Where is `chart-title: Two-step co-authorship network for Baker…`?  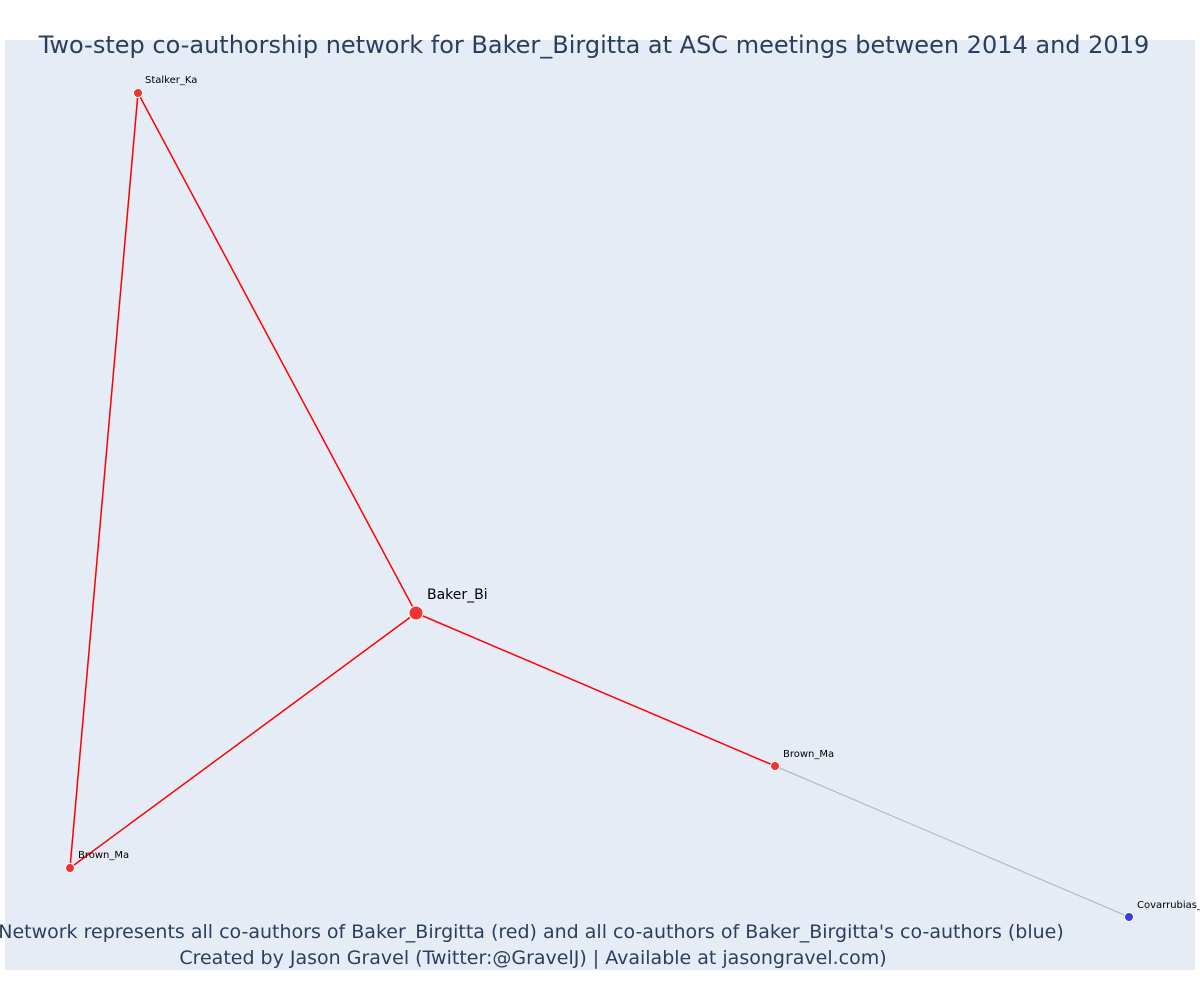
chart-title: Two-step co-authorship network for Baker… is located at coordinates (594, 45).